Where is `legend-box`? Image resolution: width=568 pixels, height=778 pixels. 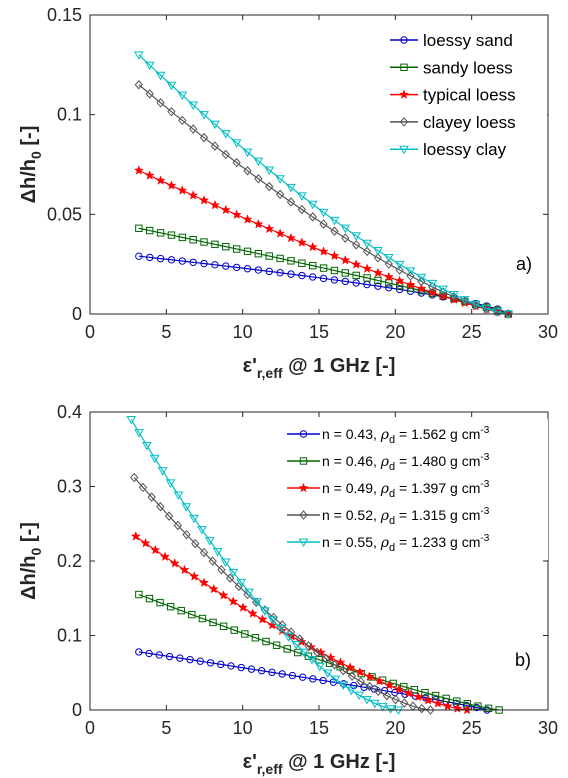 legend-box is located at coordinates (414, 489).